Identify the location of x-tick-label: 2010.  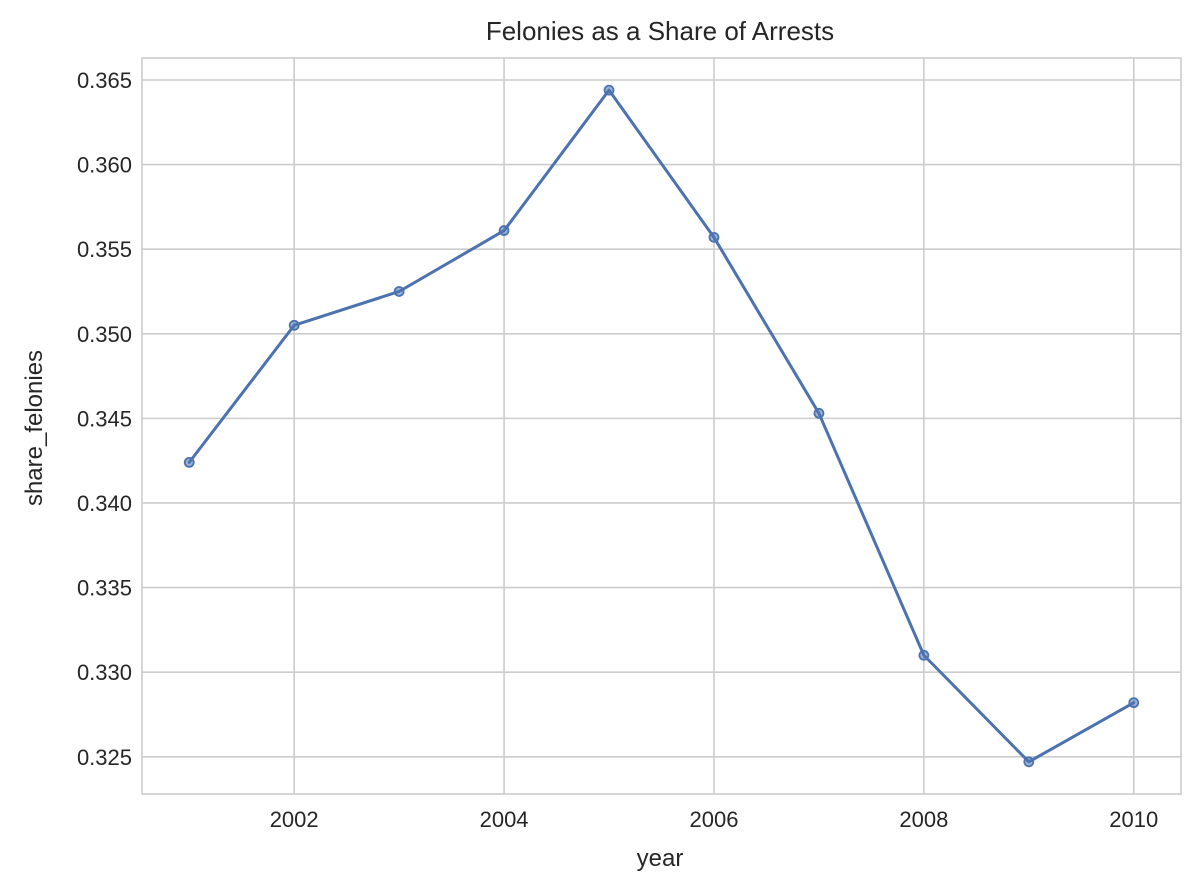
(1133, 819).